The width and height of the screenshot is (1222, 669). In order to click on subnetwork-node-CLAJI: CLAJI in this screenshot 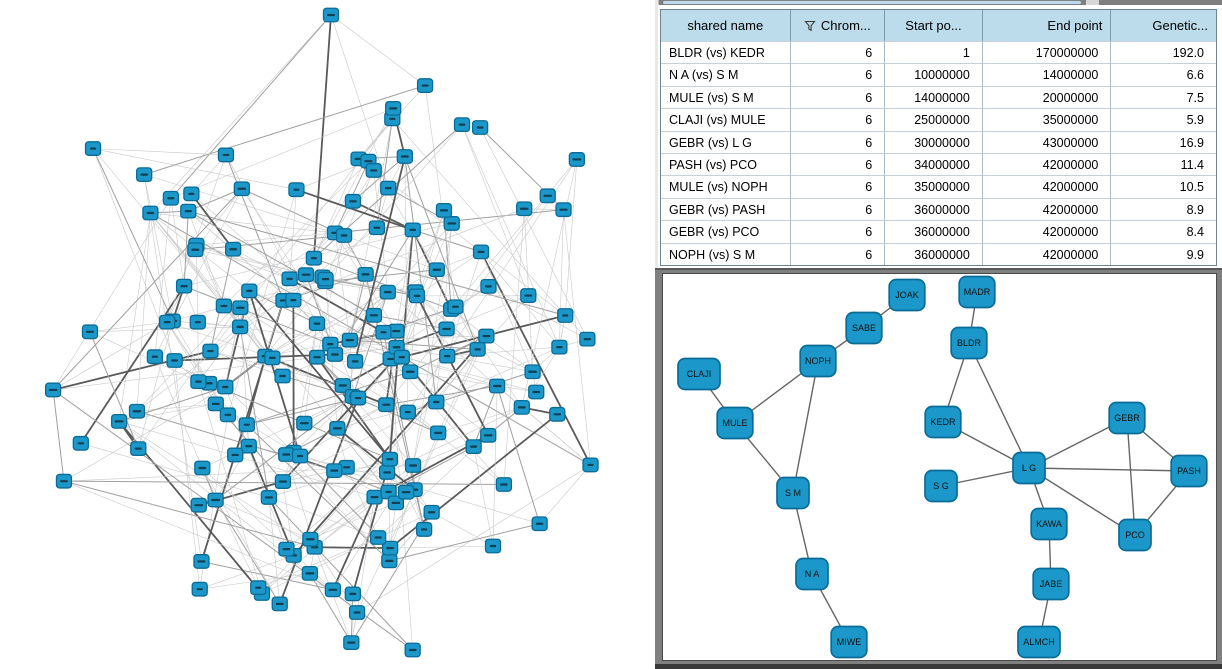, I will do `click(699, 374)`.